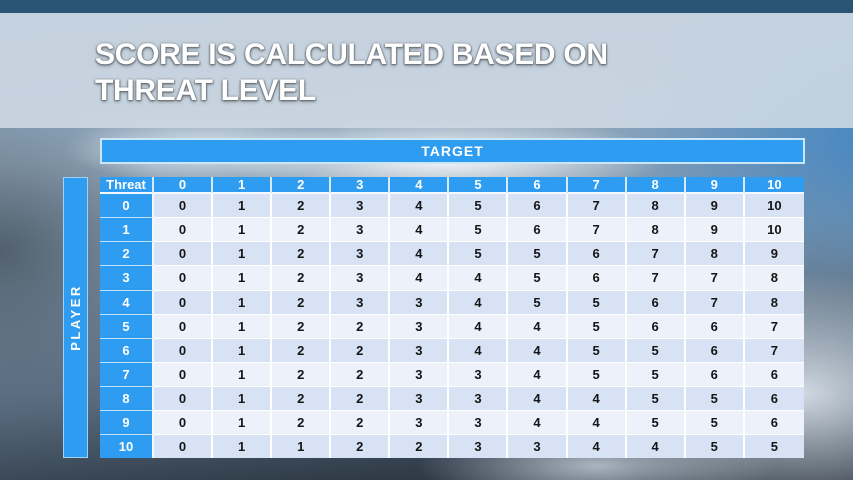 The height and width of the screenshot is (480, 853). What do you see at coordinates (127, 206) in the screenshot?
I see `row-header-cell: 0` at bounding box center [127, 206].